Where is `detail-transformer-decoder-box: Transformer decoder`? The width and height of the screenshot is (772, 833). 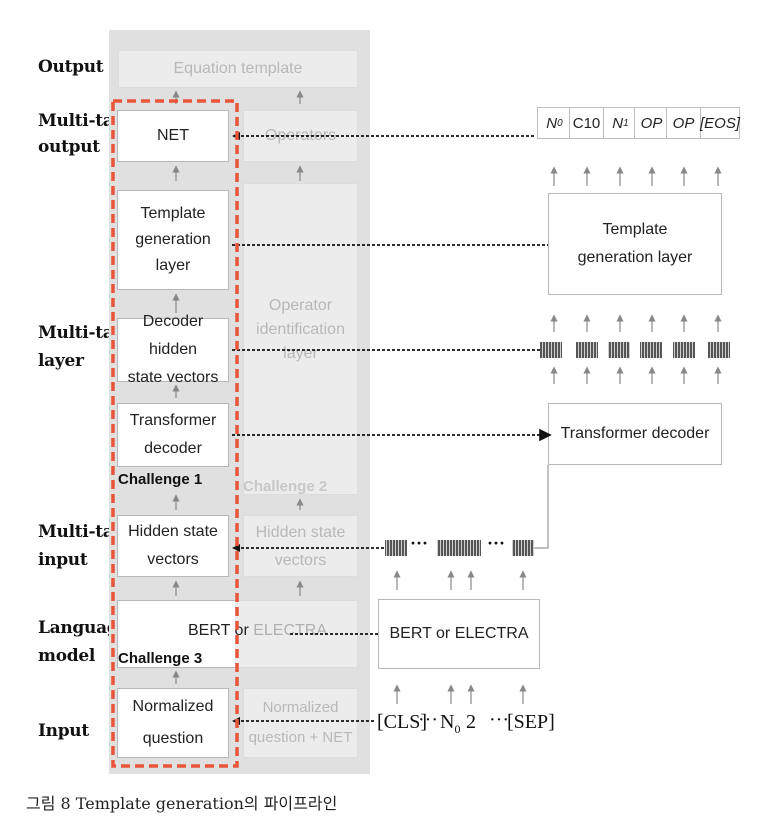
detail-transformer-decoder-box: Transformer decoder is located at coordinates (635, 434).